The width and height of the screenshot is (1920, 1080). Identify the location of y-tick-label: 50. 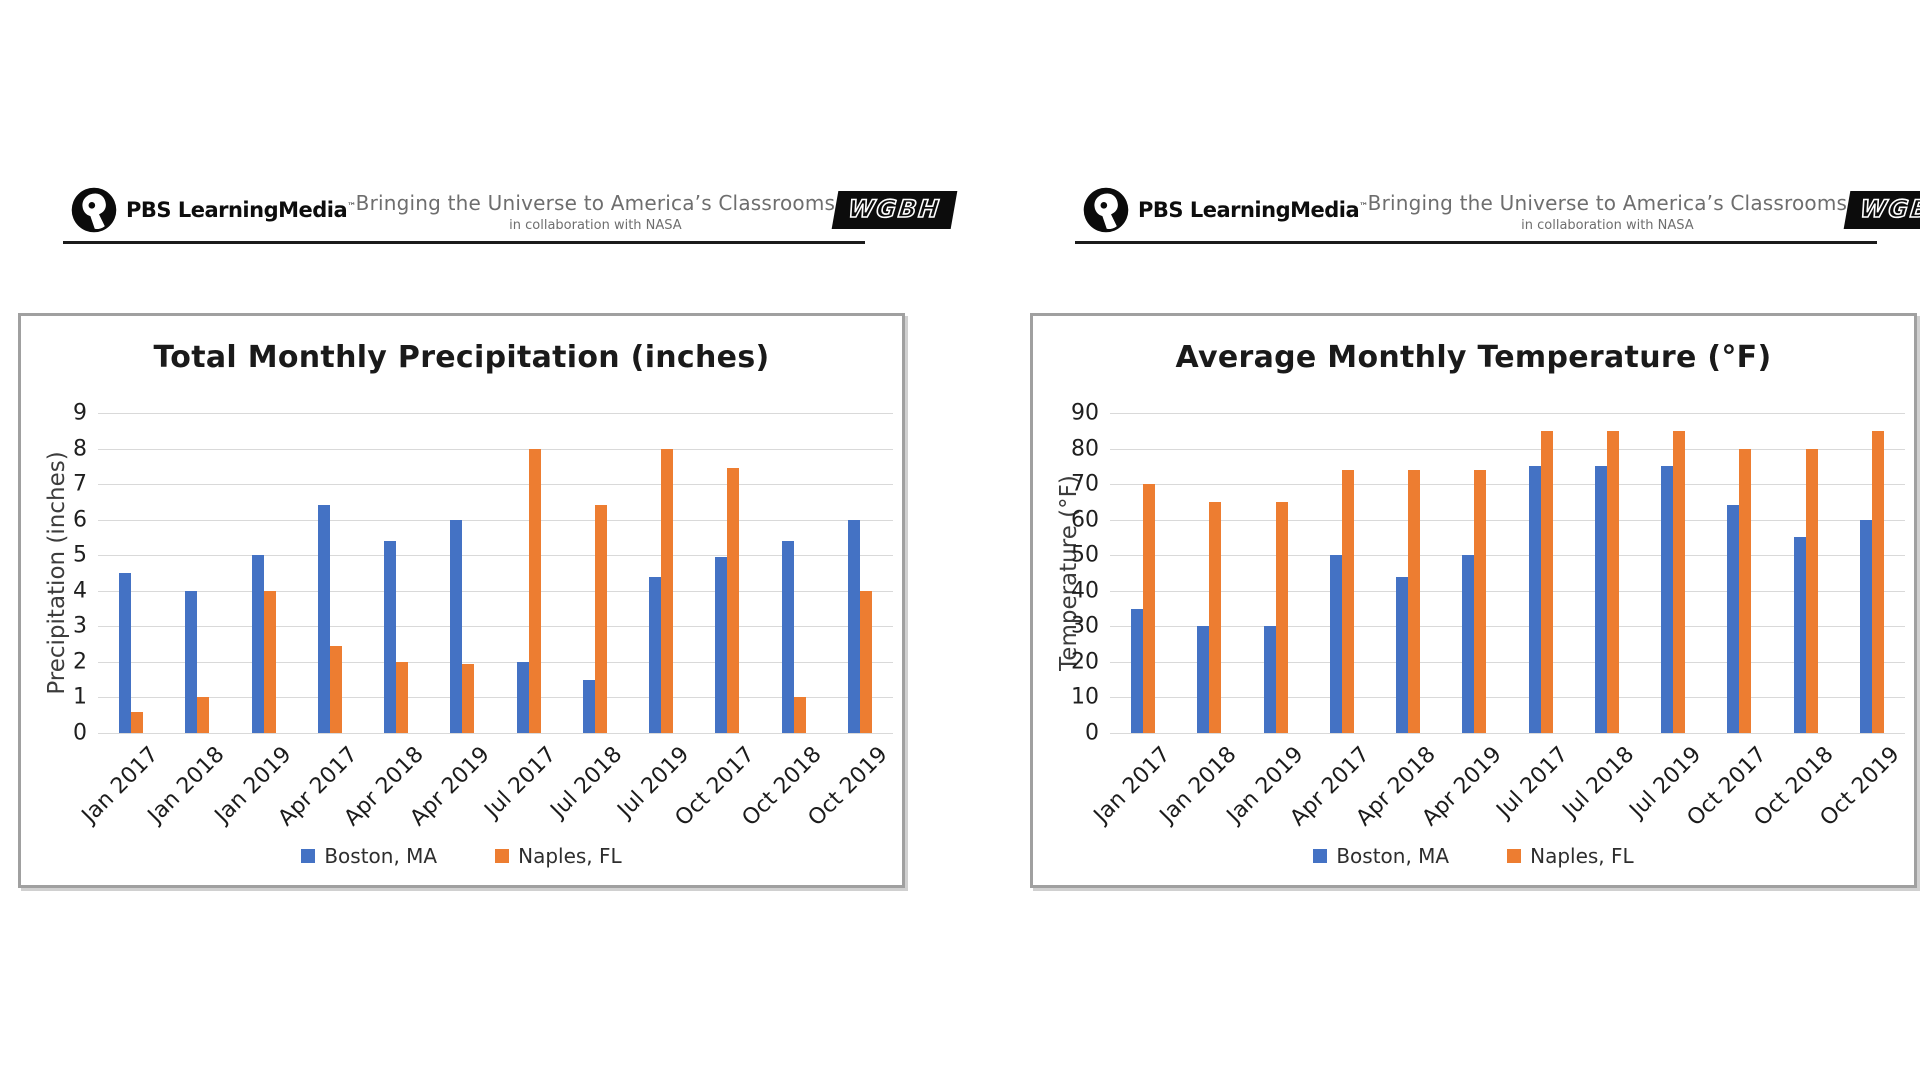
(1085, 555).